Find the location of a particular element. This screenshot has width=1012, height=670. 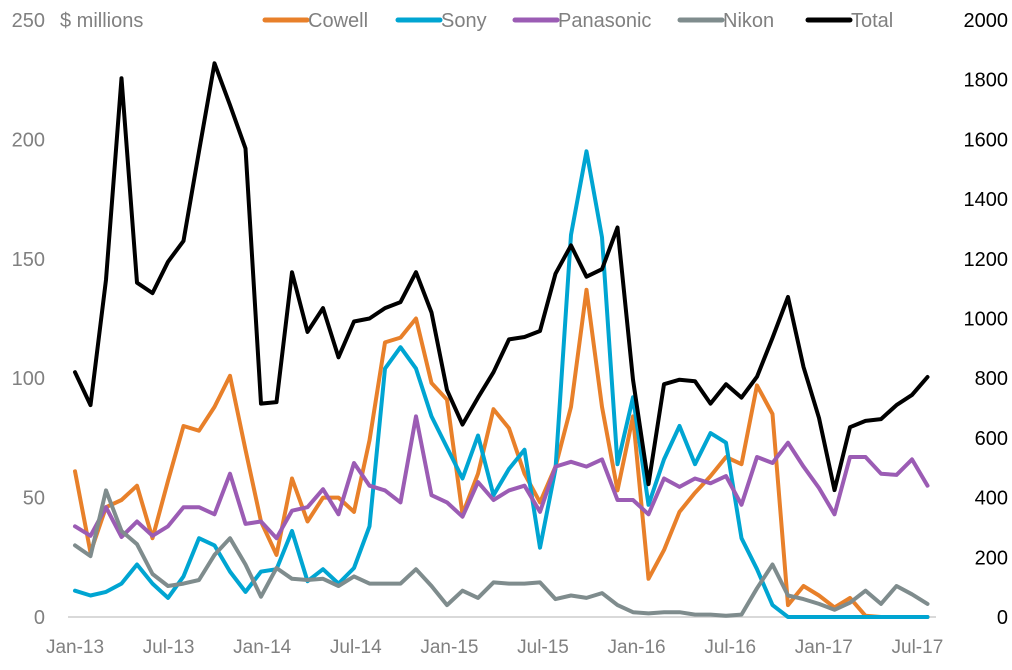

legend: Cowell Sony Panasonic Nikon Total is located at coordinates (577, 21).